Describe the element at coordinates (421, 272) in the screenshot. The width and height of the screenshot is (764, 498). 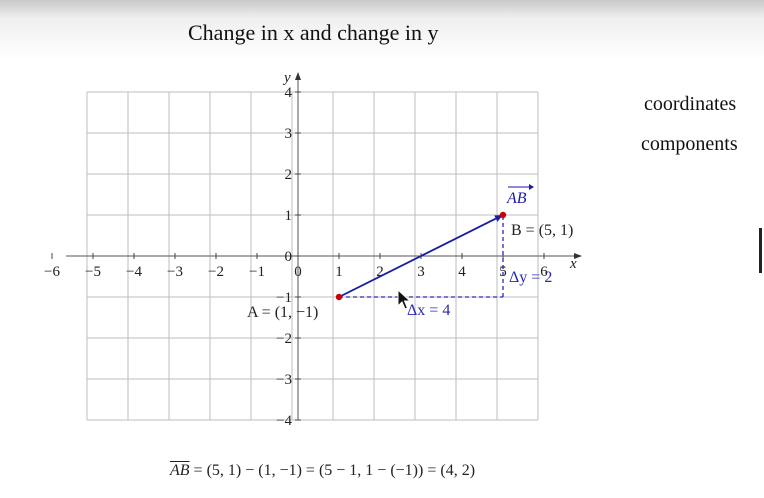
I see `x-tick-label: 3` at that location.